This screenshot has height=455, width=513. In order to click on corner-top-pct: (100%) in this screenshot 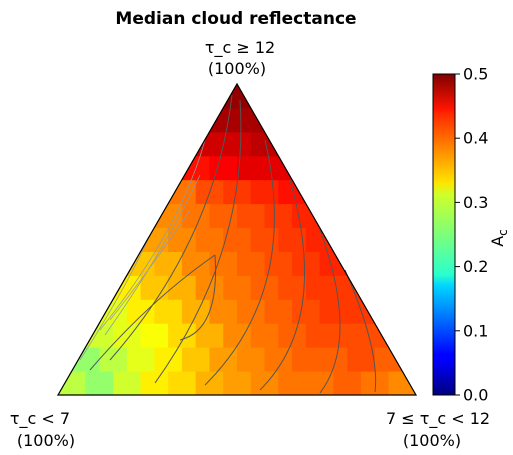, I will do `click(237, 68)`.